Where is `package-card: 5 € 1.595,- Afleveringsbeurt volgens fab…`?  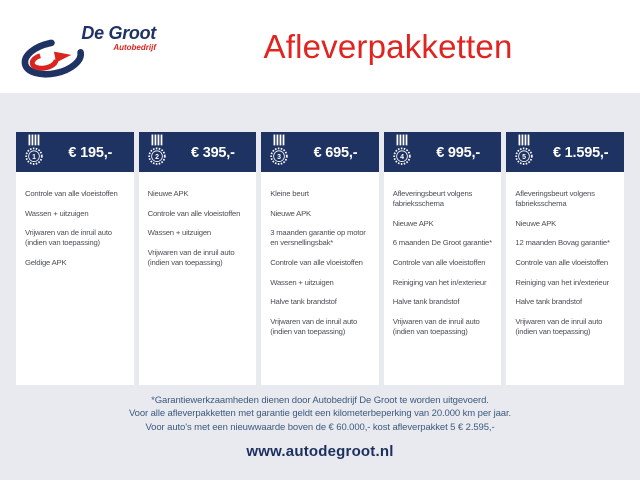 package-card: 5 € 1.595,- Afleveringsbeurt volgens fab… is located at coordinates (565, 258).